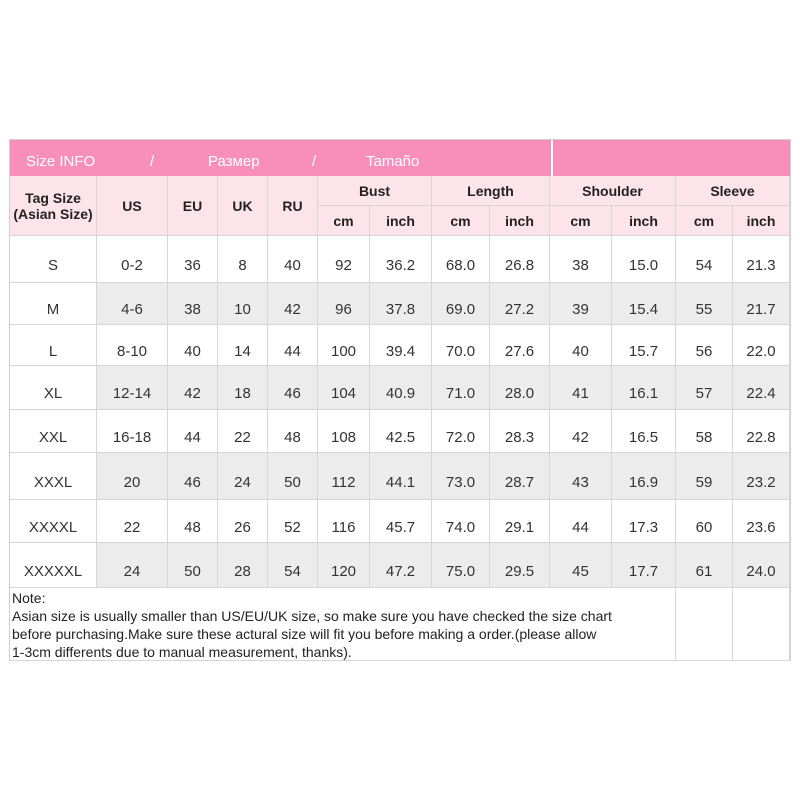  What do you see at coordinates (344, 431) in the screenshot?
I see `table-cell: 108` at bounding box center [344, 431].